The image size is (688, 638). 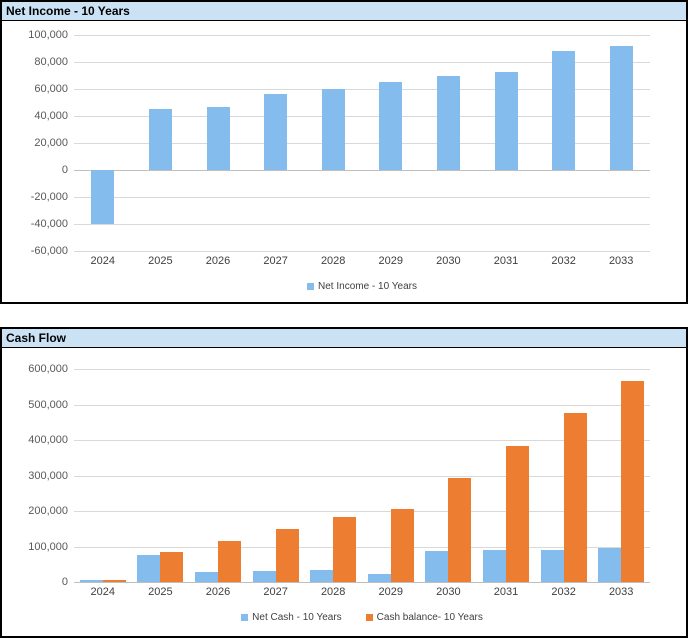 I want to click on legend-entry: Cash balance- 10 Years, so click(x=424, y=617).